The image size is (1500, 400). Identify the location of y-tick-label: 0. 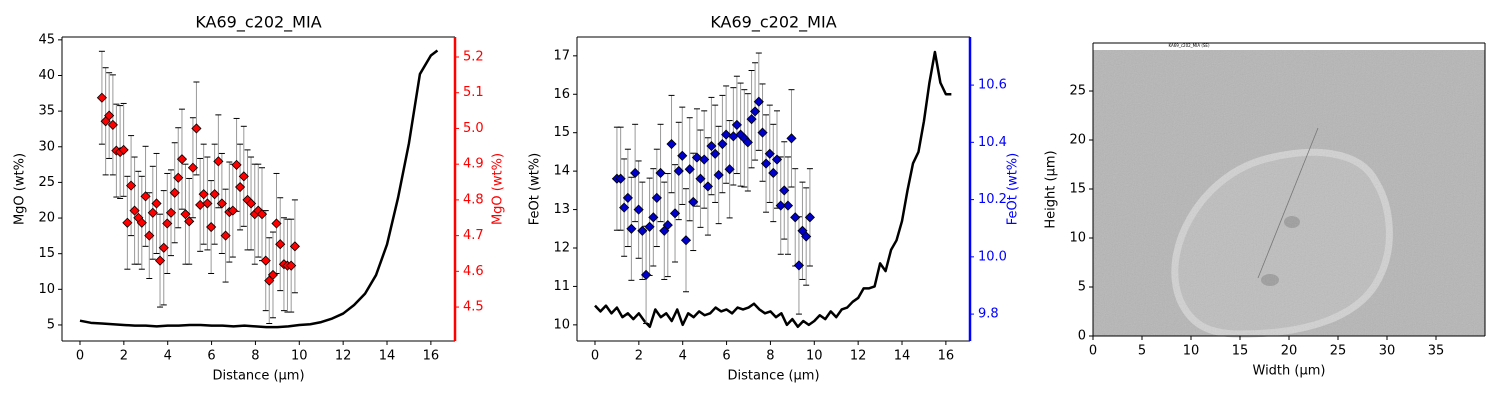
(1082, 336).